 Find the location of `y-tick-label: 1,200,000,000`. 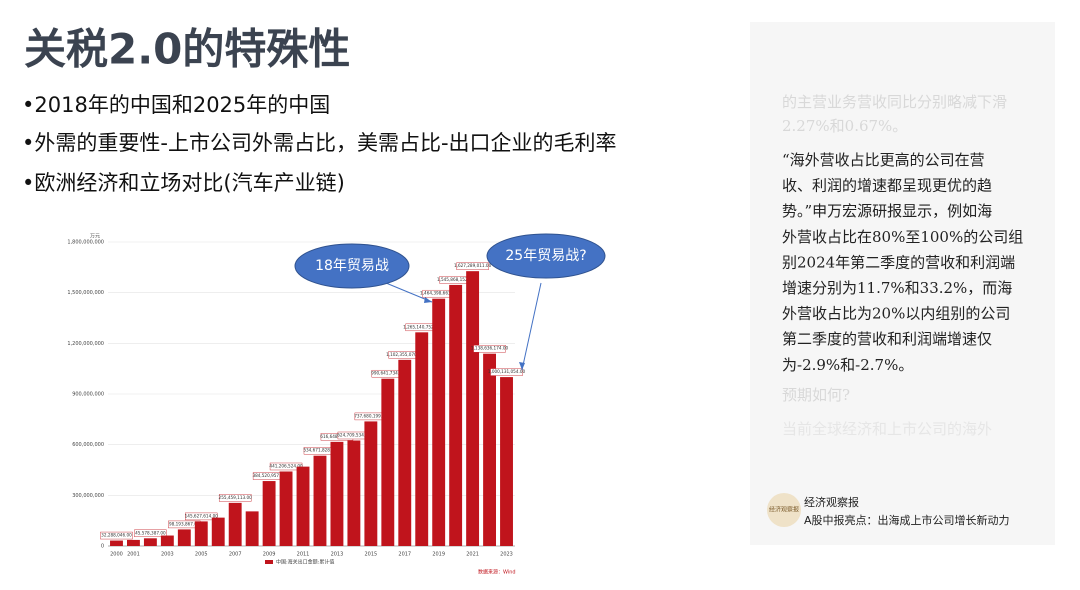

y-tick-label: 1,200,000,000 is located at coordinates (85, 344).